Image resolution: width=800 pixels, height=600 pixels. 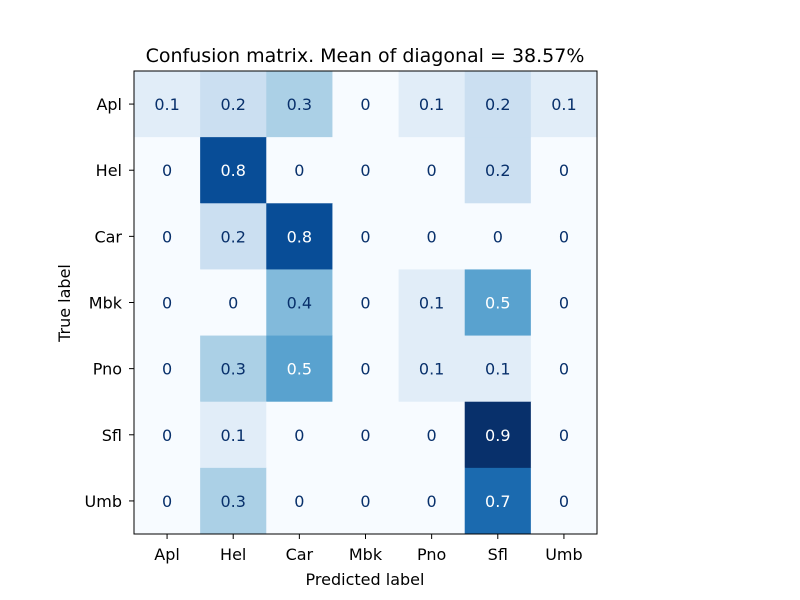 I want to click on cell-Car-Pno, so click(x=432, y=236).